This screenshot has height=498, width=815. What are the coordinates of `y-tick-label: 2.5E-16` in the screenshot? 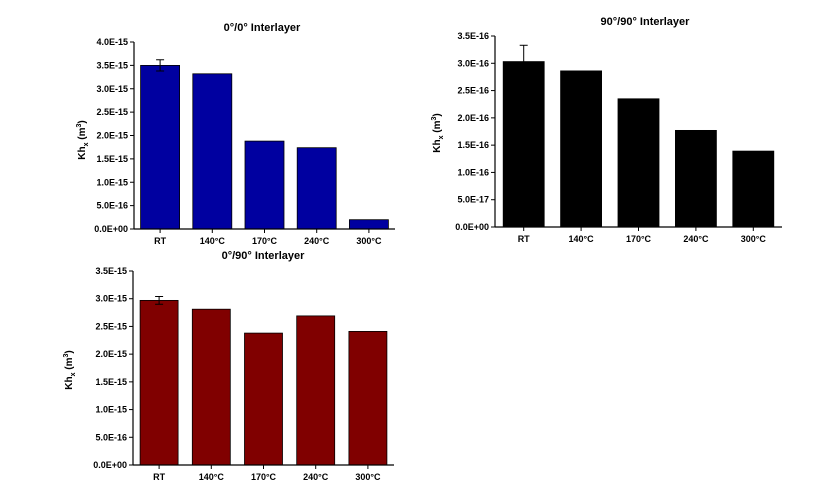 It's located at (473, 91).